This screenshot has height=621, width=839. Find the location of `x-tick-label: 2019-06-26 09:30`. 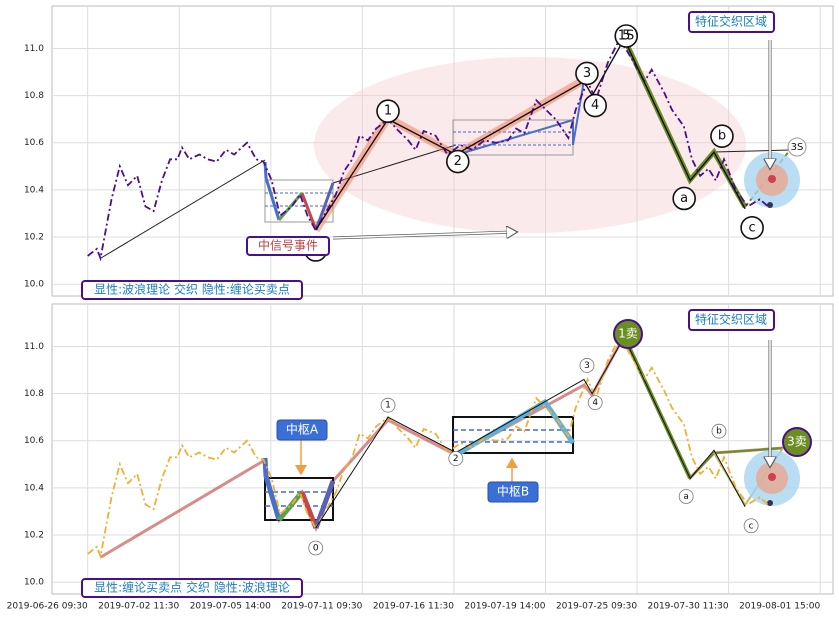

x-tick-label: 2019-06-26 09:30 is located at coordinates (47, 607).